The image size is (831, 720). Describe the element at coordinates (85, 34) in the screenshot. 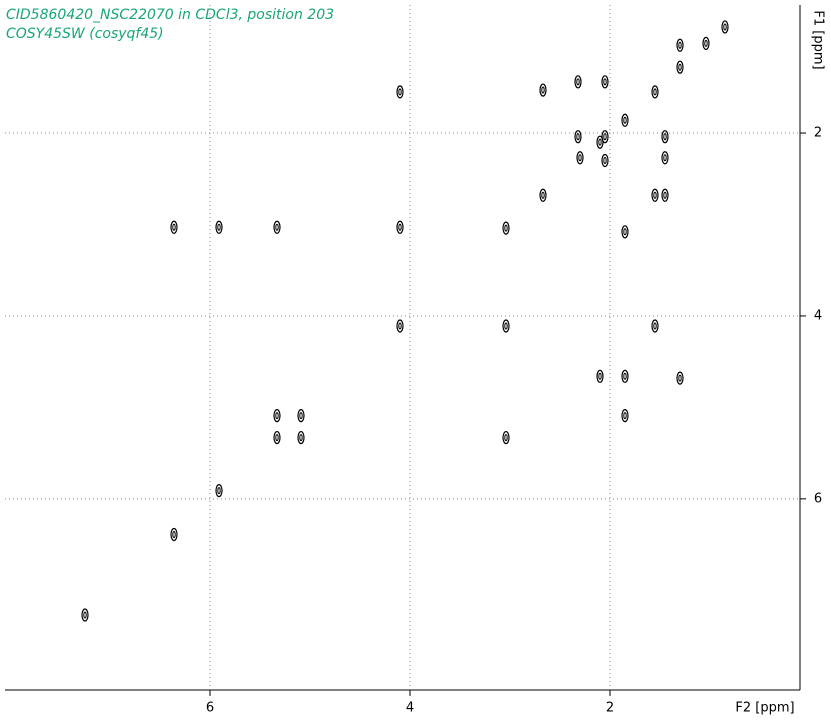

I see `chart-subtitle: COSY45SW (cosyqf45)` at that location.